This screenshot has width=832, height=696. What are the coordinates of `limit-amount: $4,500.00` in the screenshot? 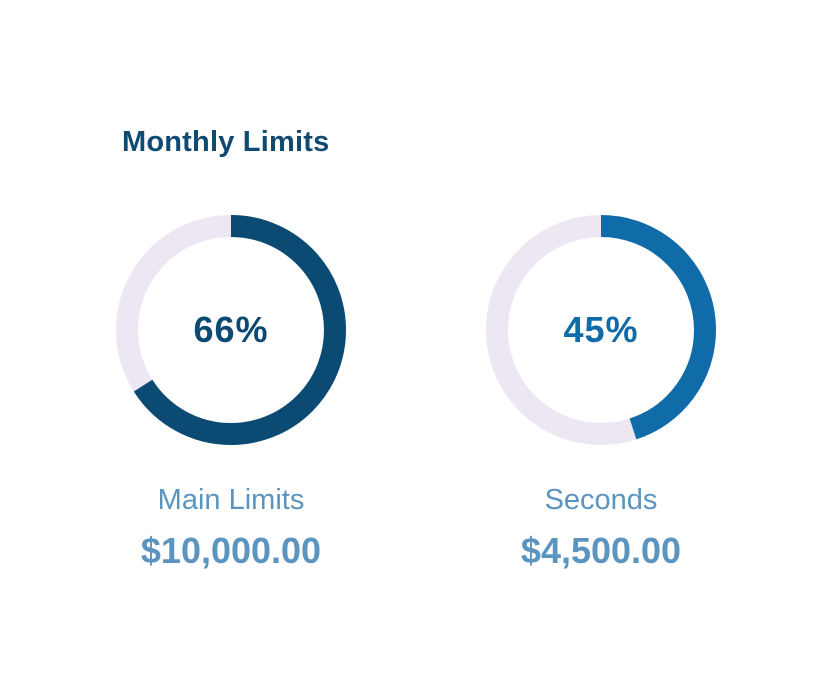 It's located at (601, 550).